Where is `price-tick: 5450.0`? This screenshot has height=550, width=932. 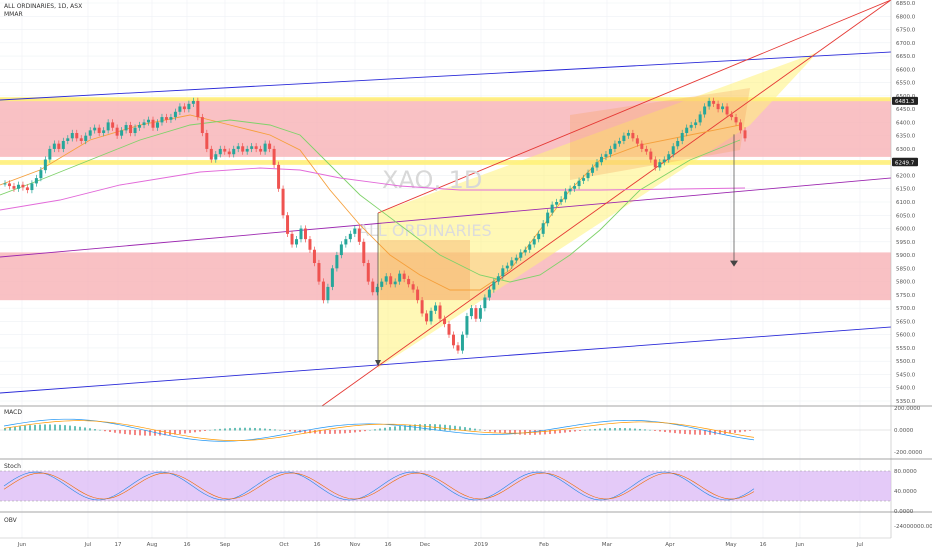
price-tick: 5450.0 is located at coordinates (906, 375).